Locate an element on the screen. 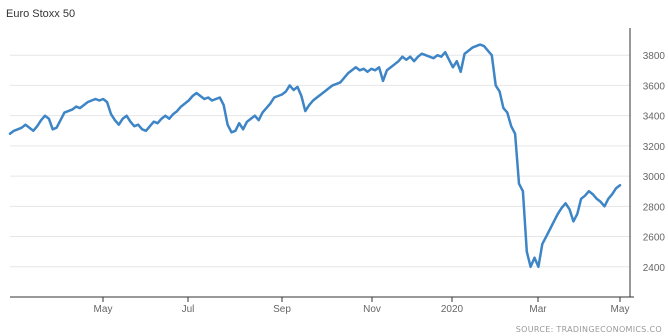  y-tick-label: 2600 is located at coordinates (654, 238).